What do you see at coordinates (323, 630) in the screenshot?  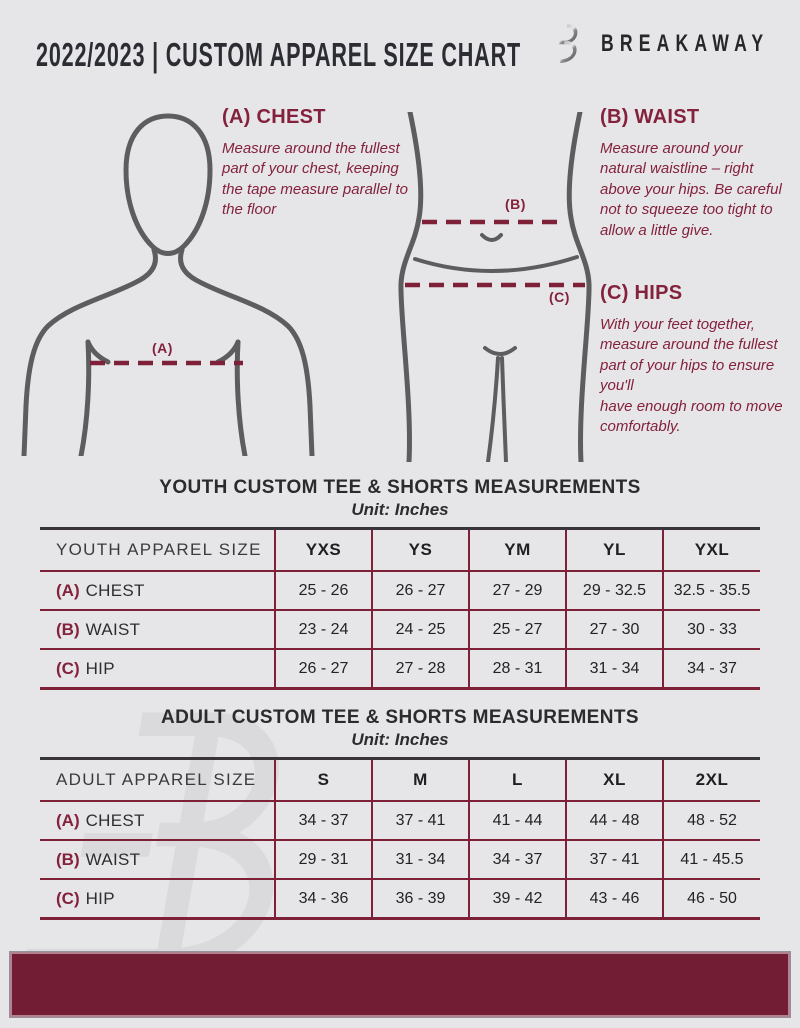 I see `value-cell: 23 - 24` at bounding box center [323, 630].